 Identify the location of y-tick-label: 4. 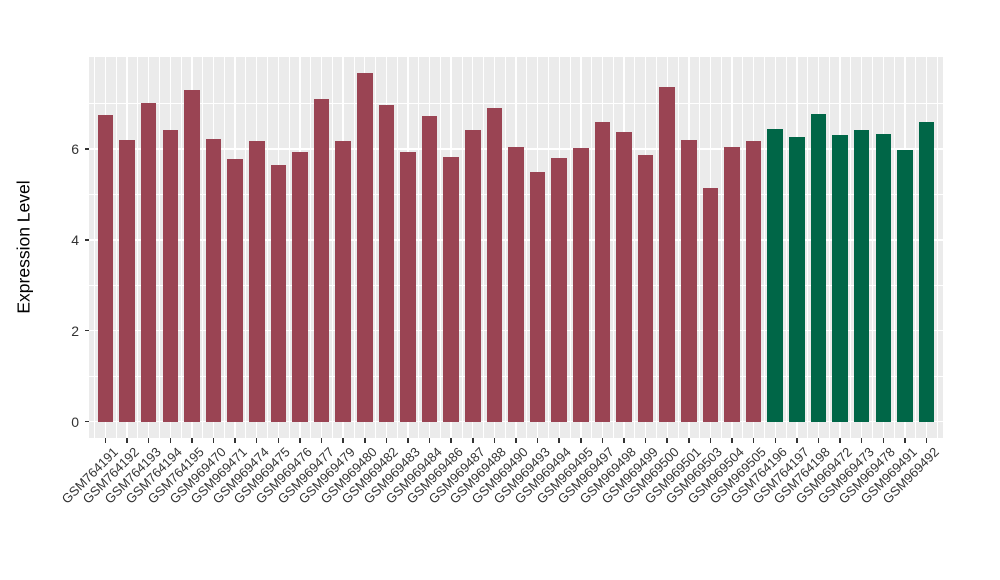
(75, 239).